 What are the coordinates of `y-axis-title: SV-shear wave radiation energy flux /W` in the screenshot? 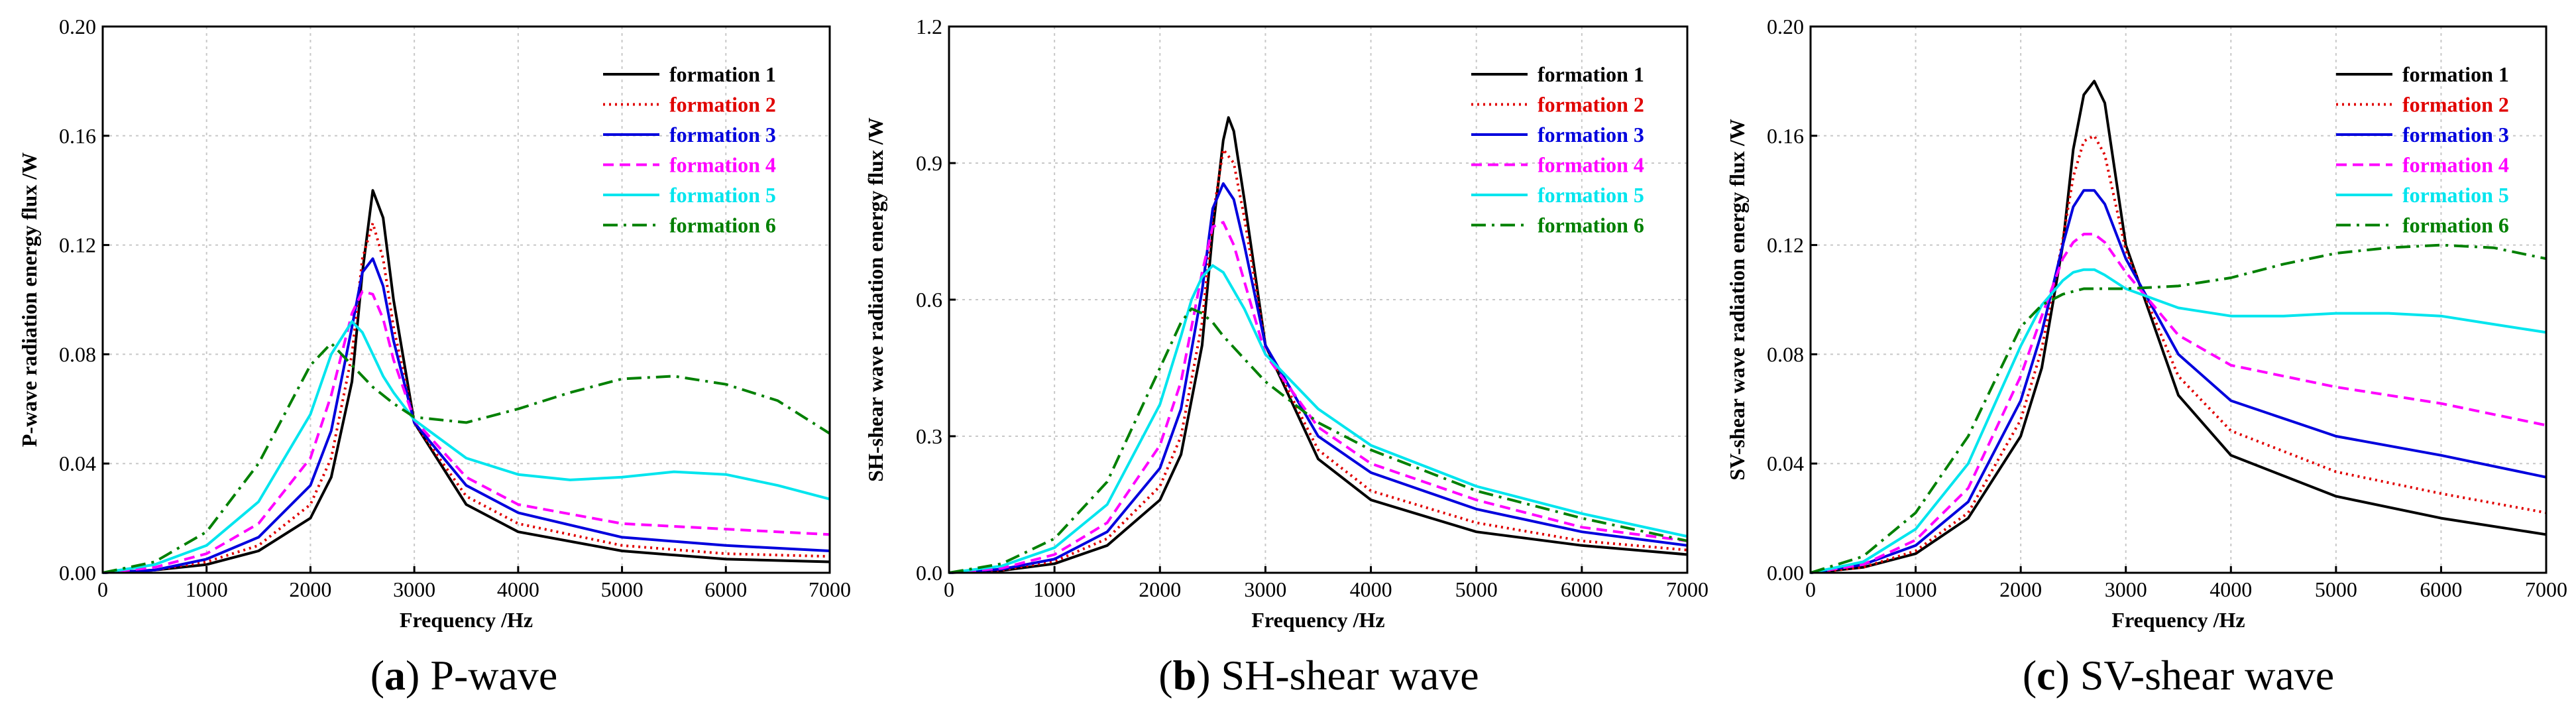 It's located at (1737, 299).